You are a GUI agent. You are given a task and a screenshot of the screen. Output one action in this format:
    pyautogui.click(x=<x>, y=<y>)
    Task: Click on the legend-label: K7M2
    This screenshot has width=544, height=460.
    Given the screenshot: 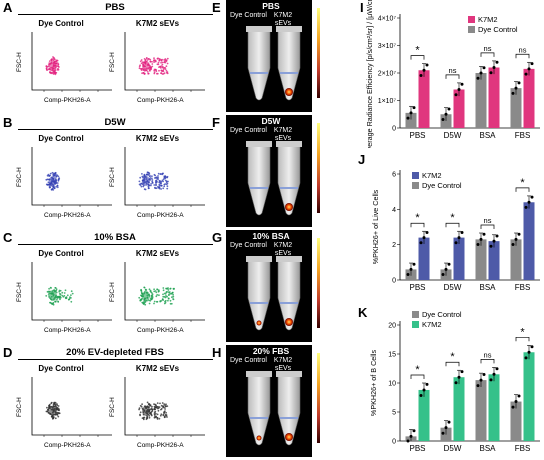 What is the action you would take?
    pyautogui.click(x=488, y=19)
    